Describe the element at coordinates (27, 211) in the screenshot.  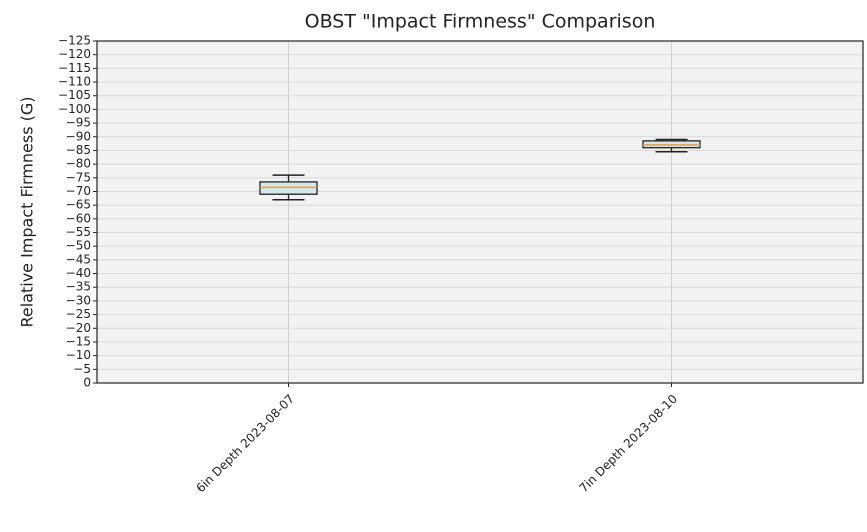
I see `y-axis-label: Relative Impact Firmness (G)` at that location.